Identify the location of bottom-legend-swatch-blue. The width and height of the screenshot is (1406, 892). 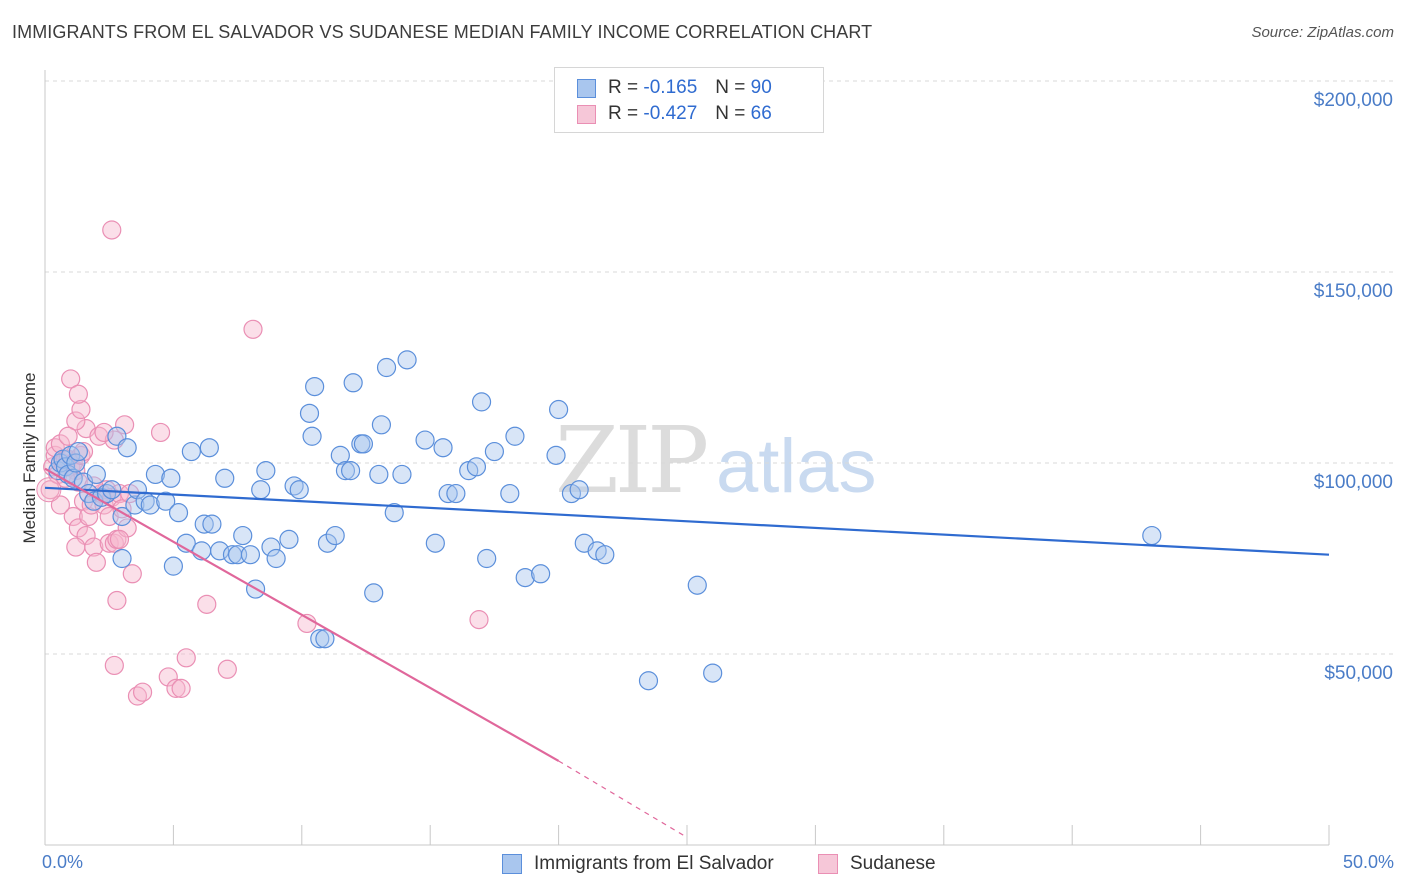
(512, 864).